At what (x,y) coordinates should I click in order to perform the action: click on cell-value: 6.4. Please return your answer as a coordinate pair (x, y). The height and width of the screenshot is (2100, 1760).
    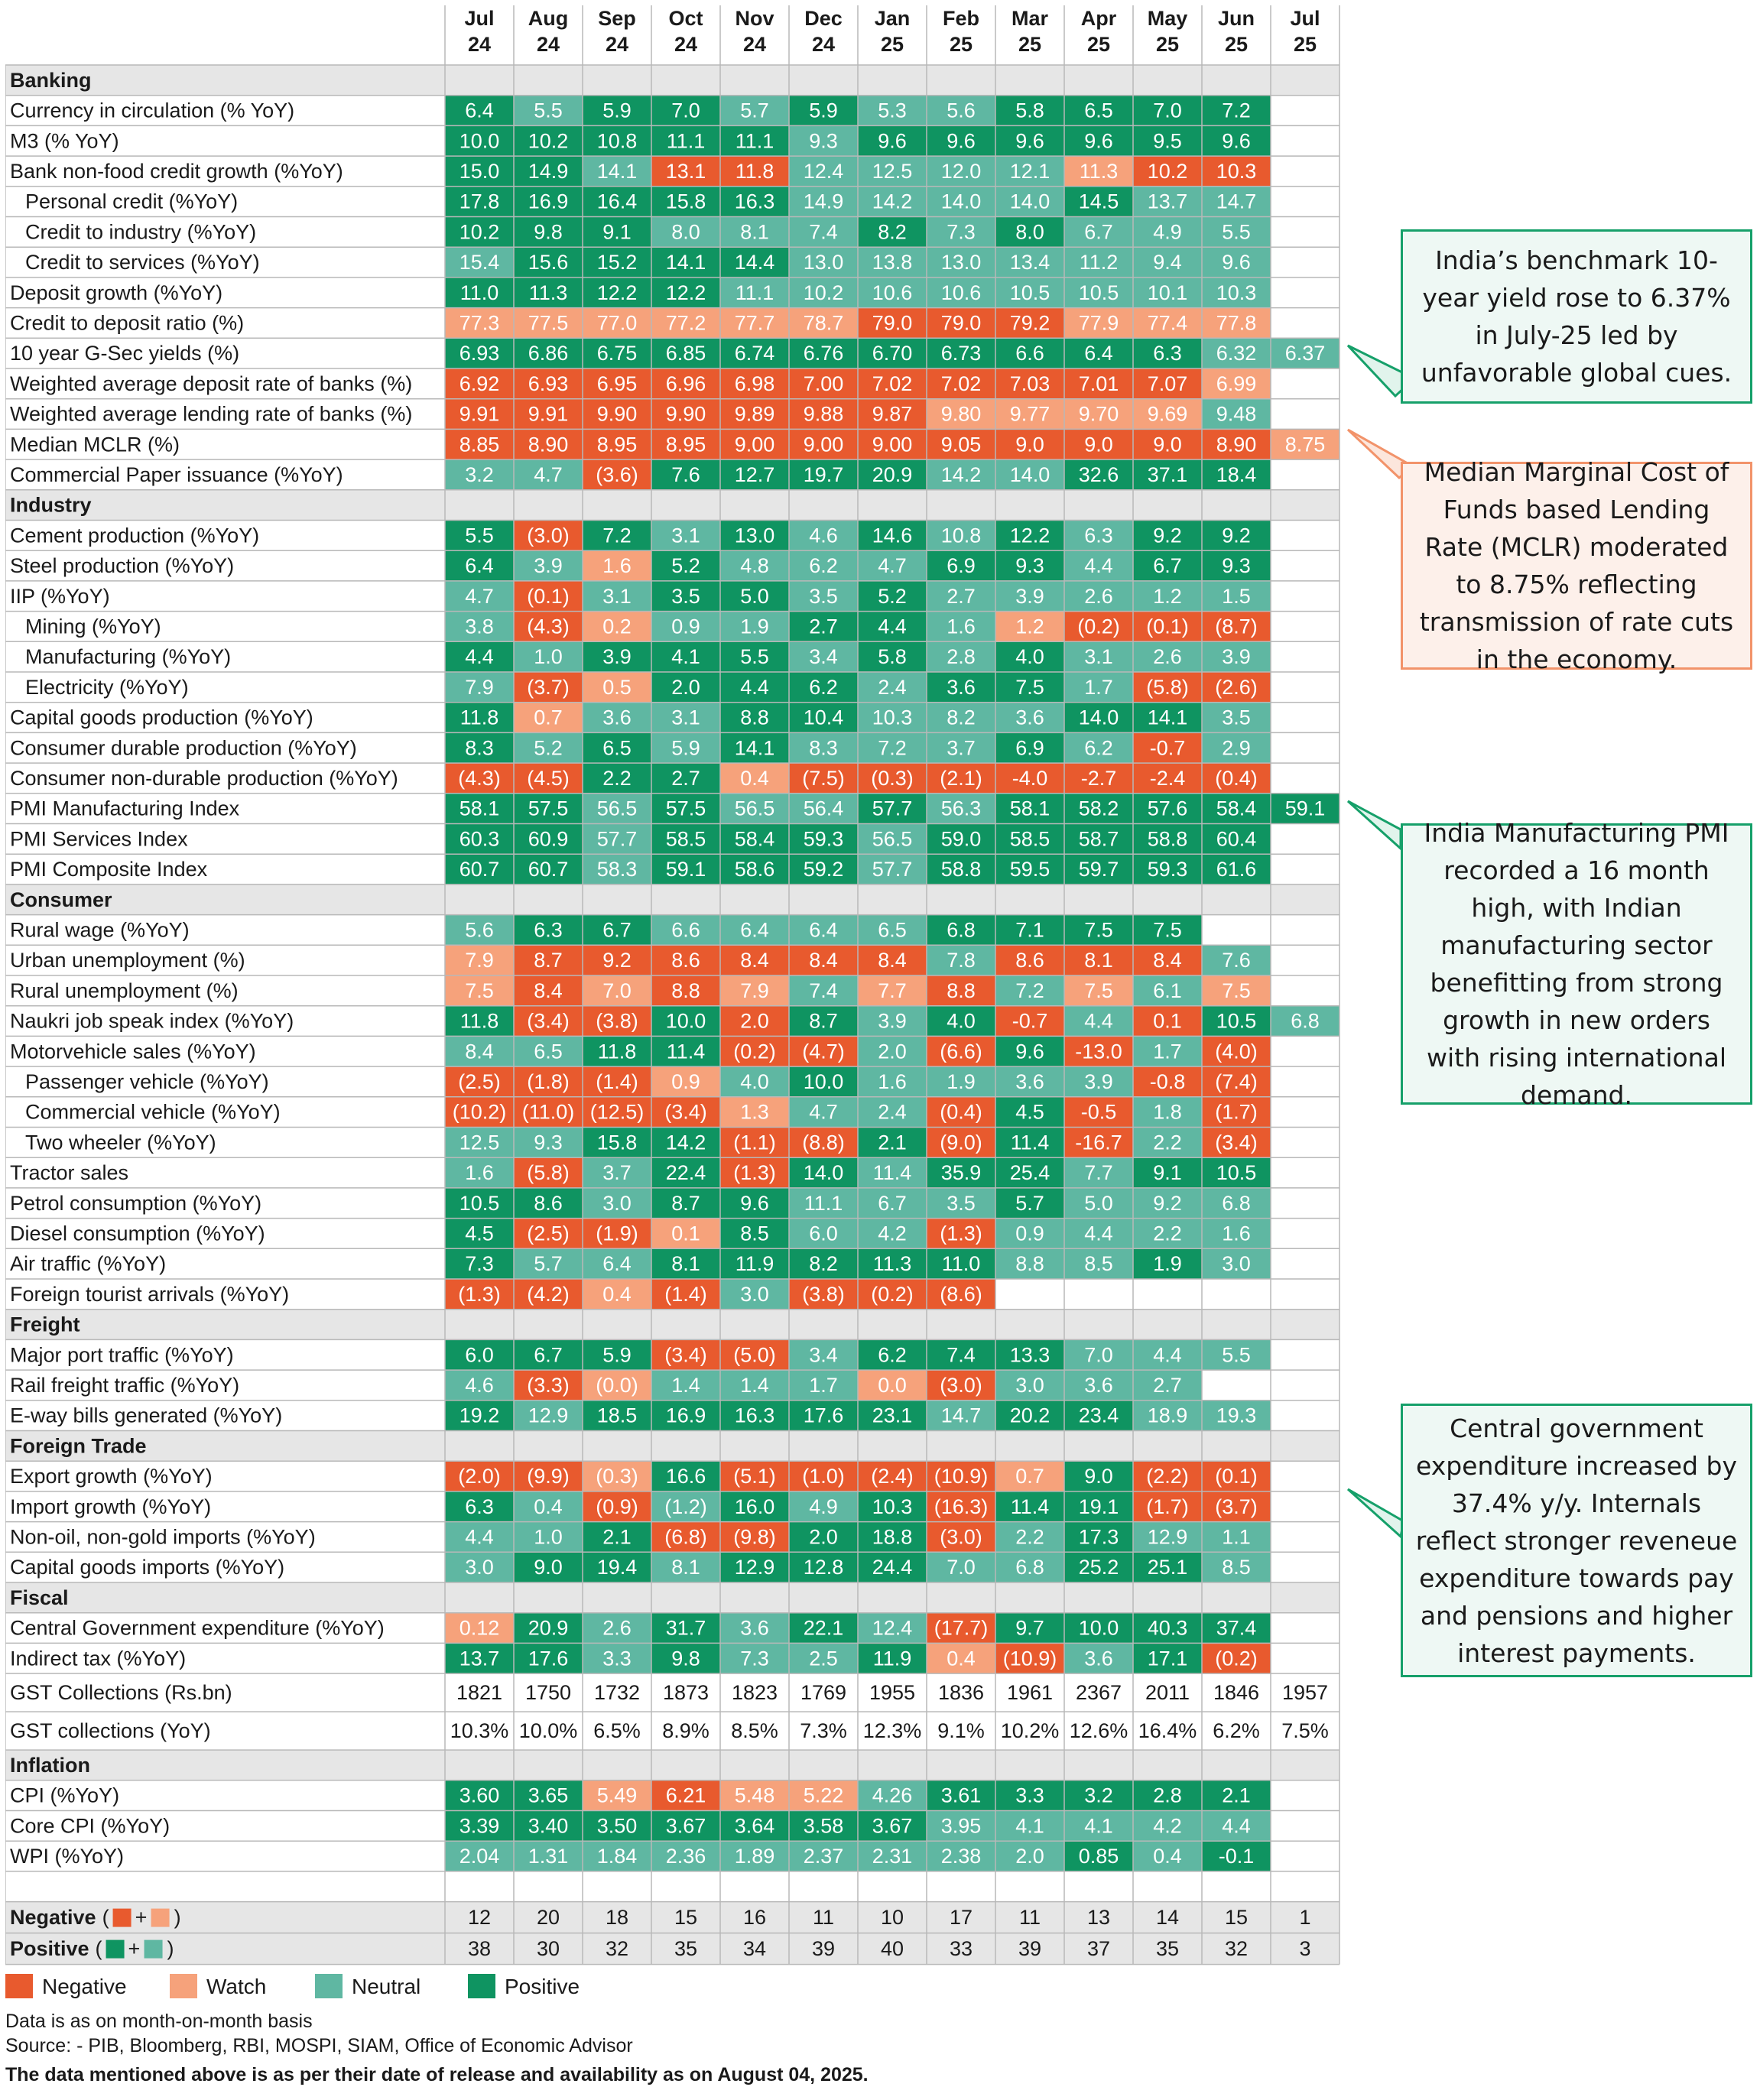
    Looking at the image, I should click on (1098, 354).